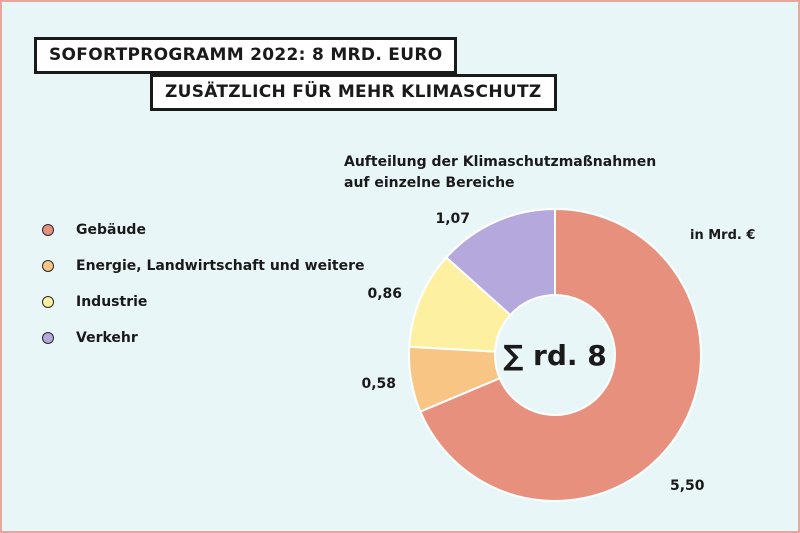 This screenshot has width=800, height=533. I want to click on legend-item-verkehr: Verkehr, so click(203, 338).